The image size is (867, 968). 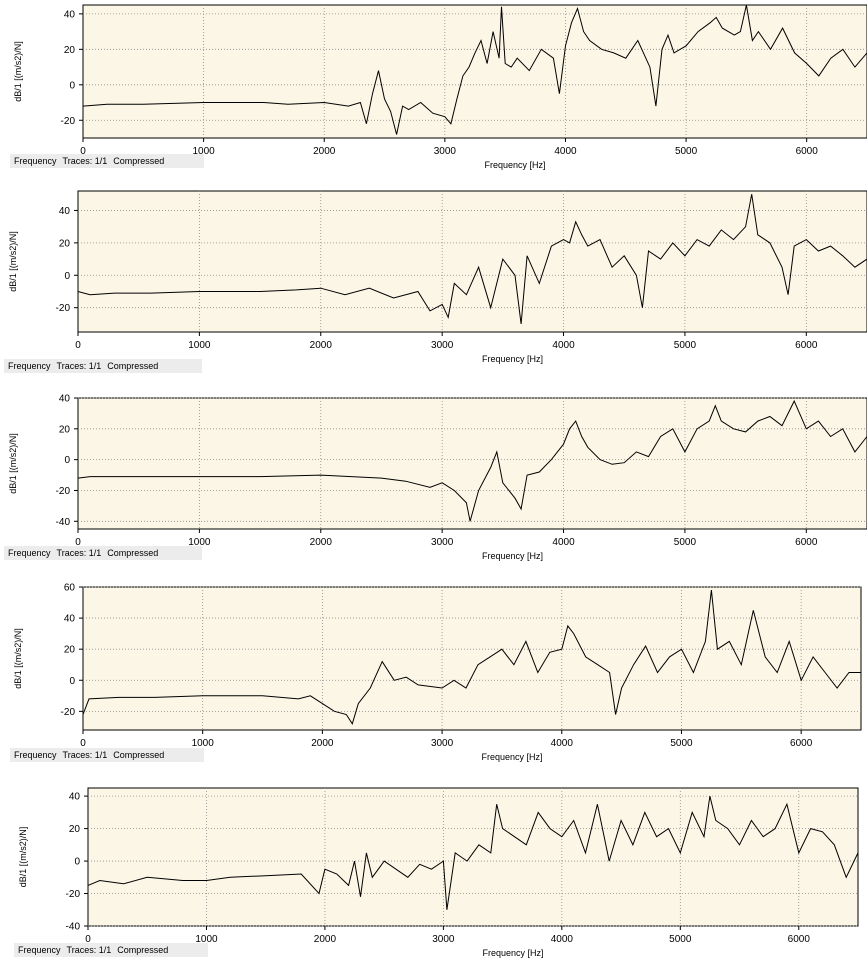 What do you see at coordinates (78, 345) in the screenshot?
I see `x-tick-label: 0` at bounding box center [78, 345].